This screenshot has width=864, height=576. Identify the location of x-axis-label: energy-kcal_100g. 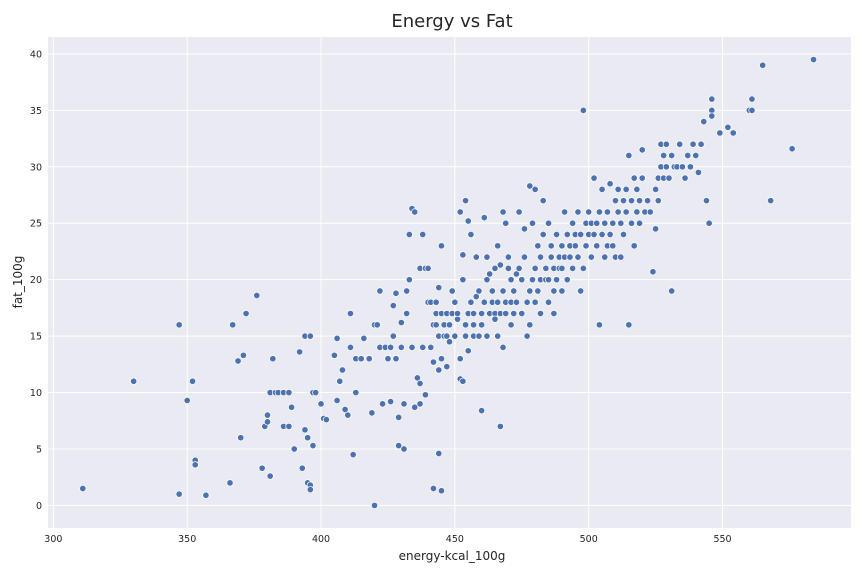
(452, 556).